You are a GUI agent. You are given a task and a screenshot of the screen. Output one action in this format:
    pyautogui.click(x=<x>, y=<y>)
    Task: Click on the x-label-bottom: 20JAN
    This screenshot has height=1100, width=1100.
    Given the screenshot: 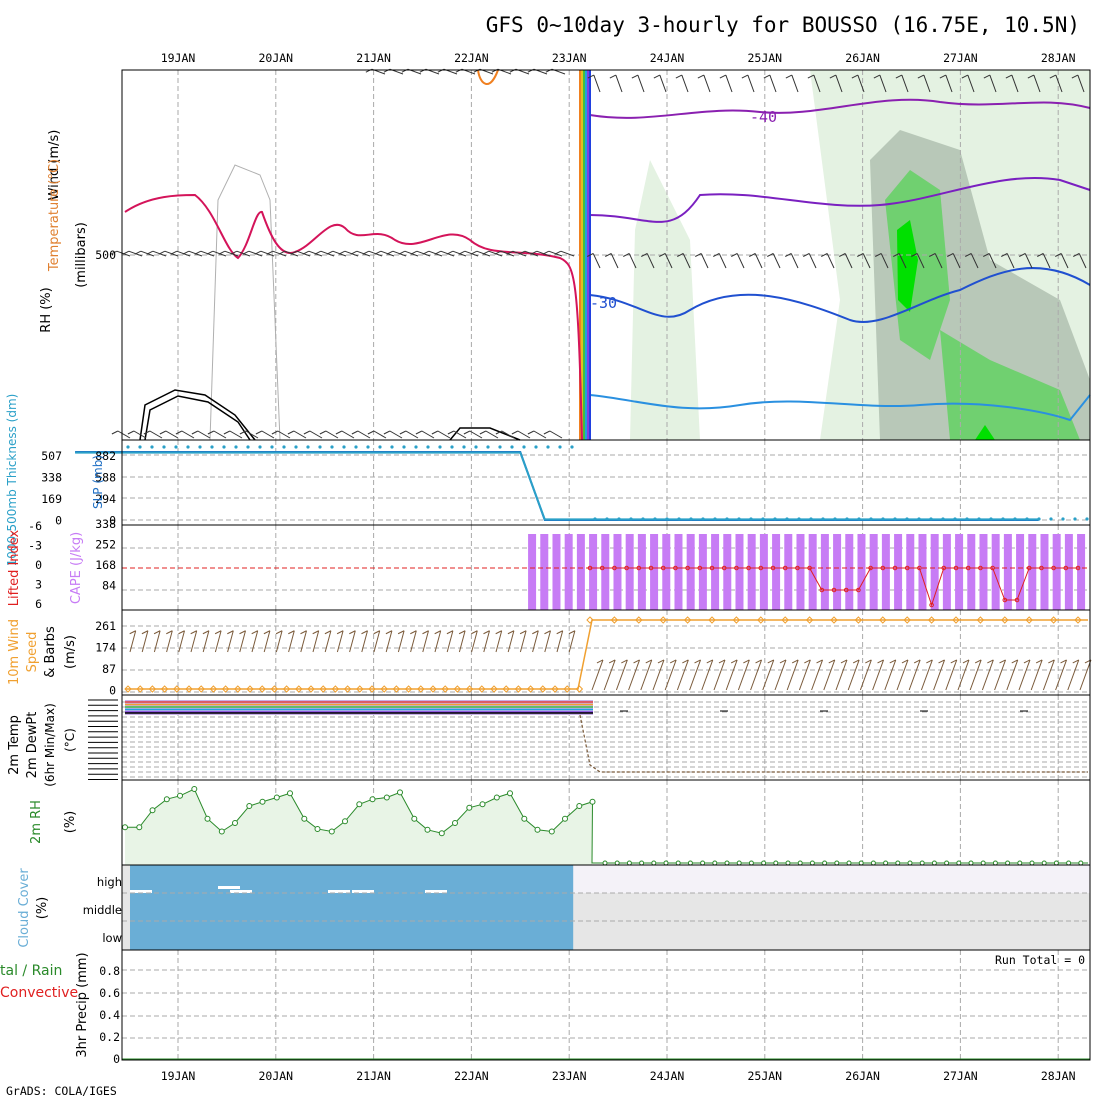 What is the action you would take?
    pyautogui.click(x=275, y=1076)
    